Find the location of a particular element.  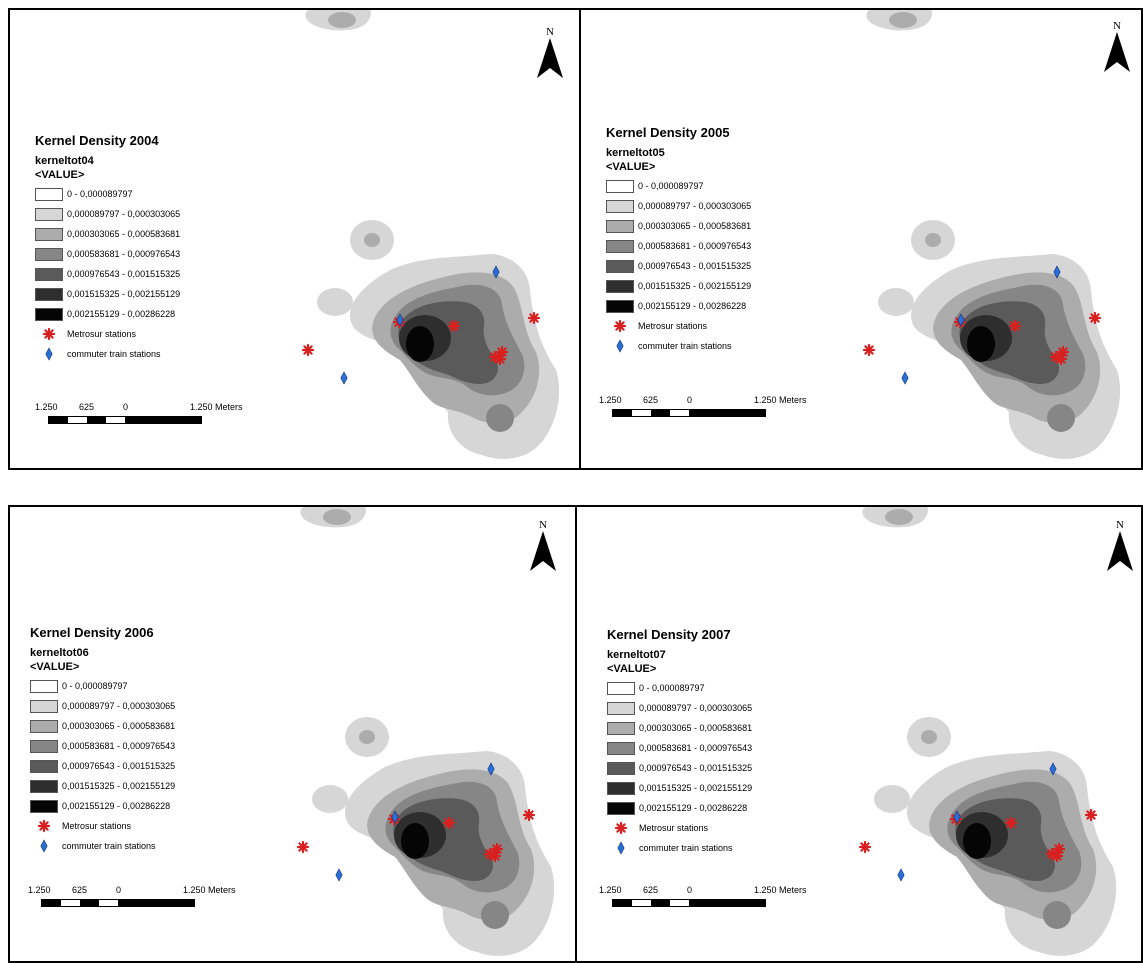

legend-class-label: 0,000089797 - 0,000303065 is located at coordinates (119, 706).